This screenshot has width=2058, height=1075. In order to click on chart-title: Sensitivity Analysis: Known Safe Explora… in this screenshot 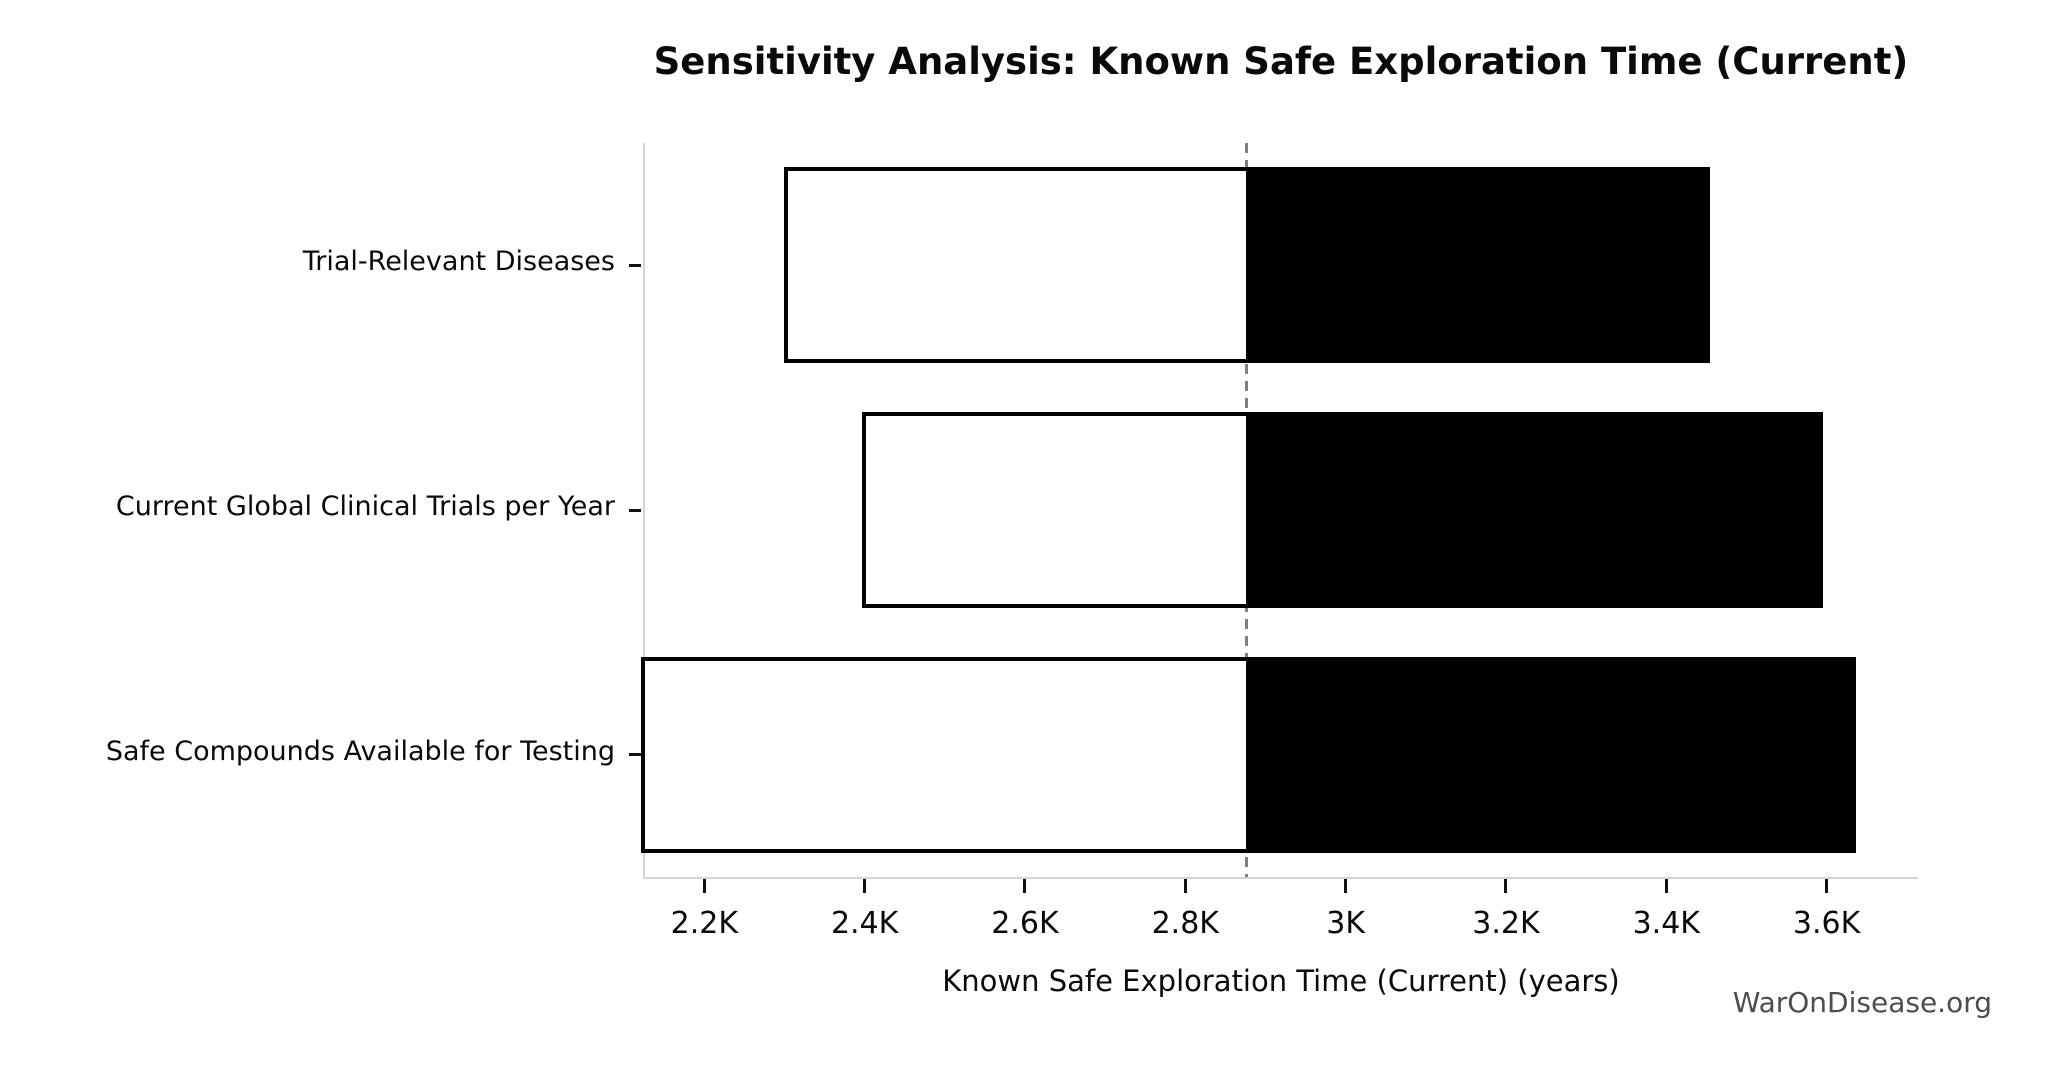, I will do `click(1281, 61)`.